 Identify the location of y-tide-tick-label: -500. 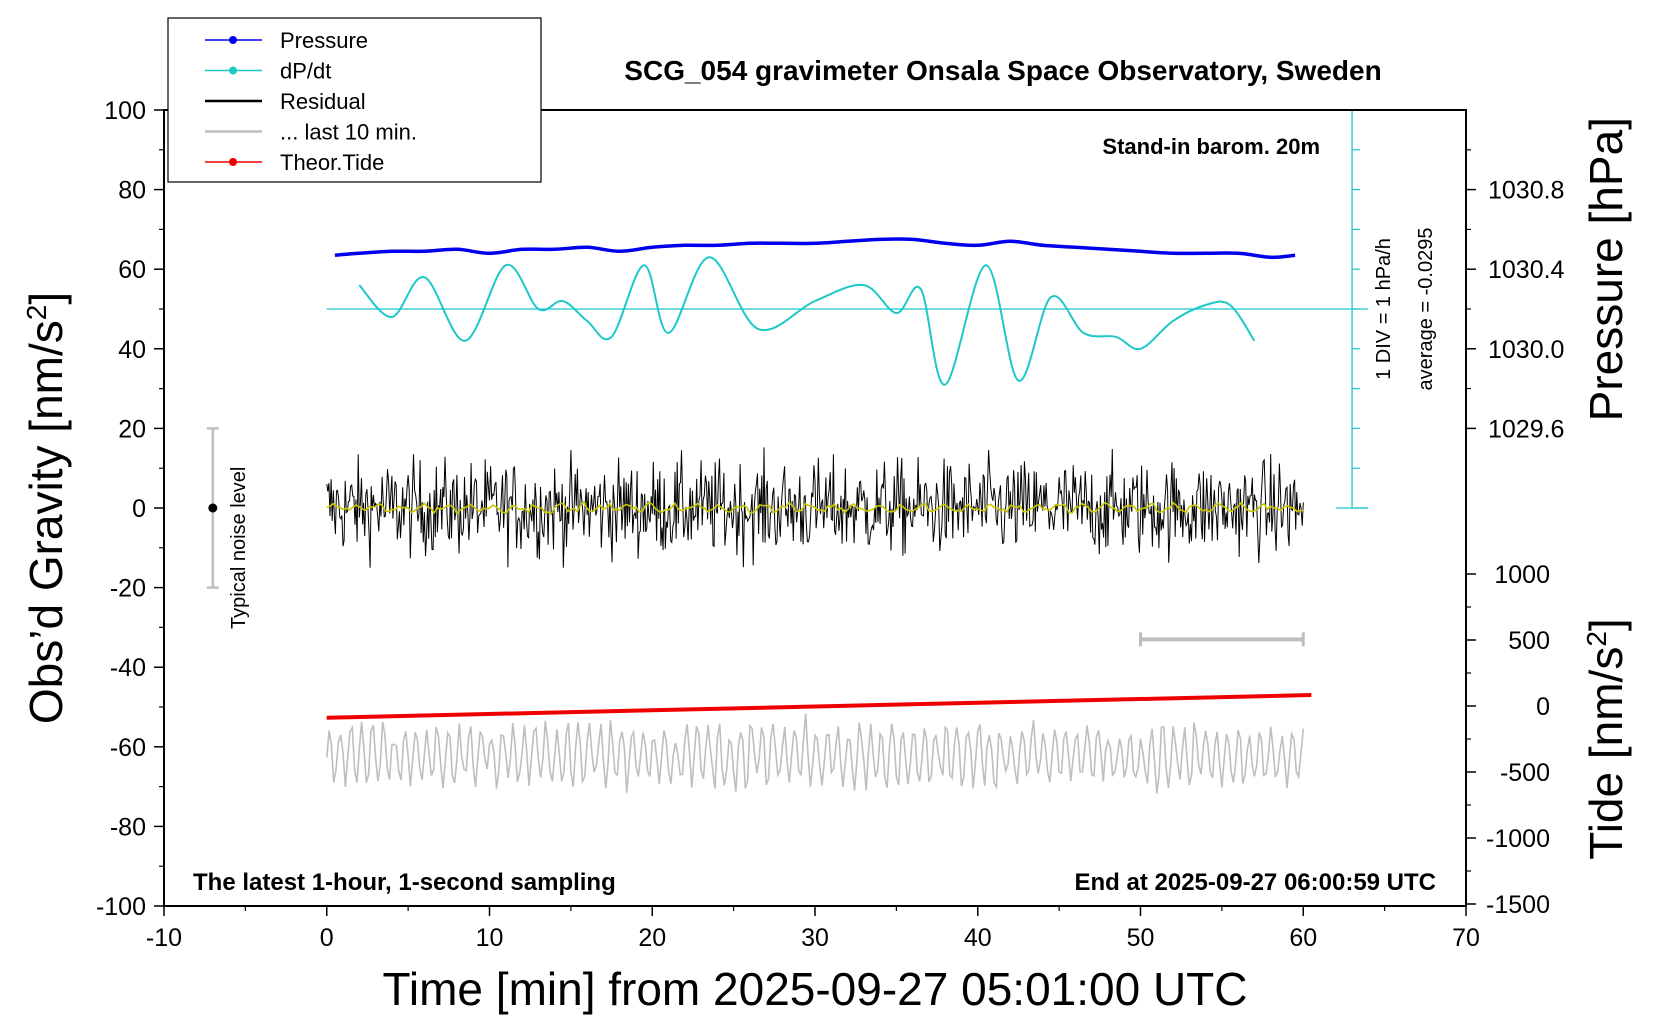
(1525, 773).